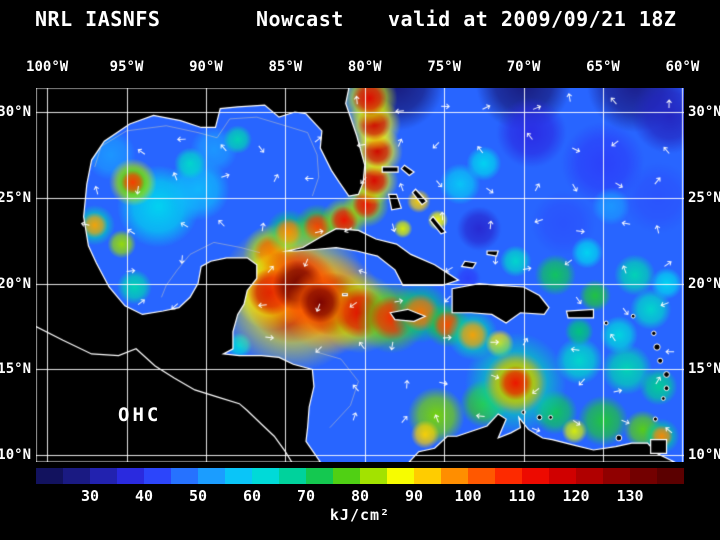 The height and width of the screenshot is (540, 720). I want to click on lon-tick-label: 80°W, so click(364, 67).